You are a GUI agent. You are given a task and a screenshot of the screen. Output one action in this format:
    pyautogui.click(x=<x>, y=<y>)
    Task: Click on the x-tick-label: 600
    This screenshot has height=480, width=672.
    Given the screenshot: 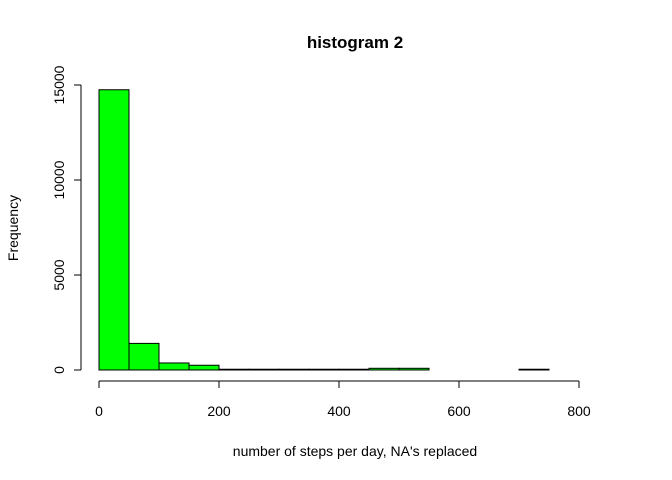 What is the action you would take?
    pyautogui.click(x=459, y=411)
    